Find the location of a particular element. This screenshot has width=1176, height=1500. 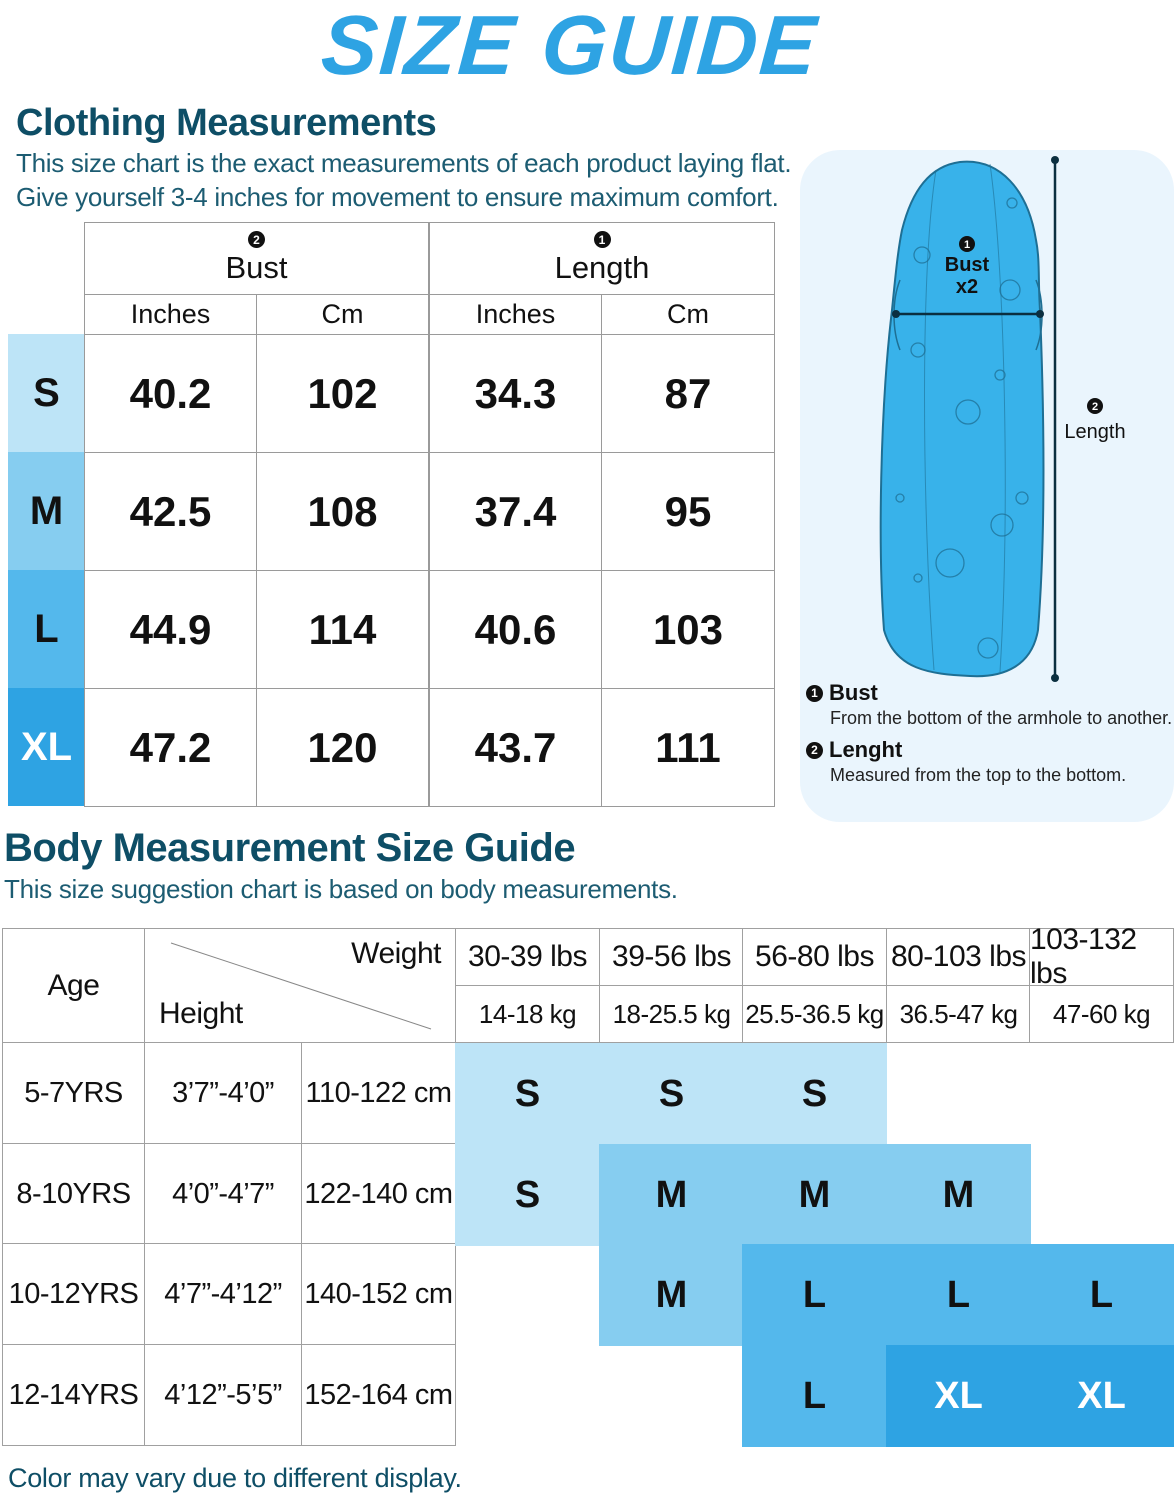

measurement-cell: 34.3 is located at coordinates (515, 393).